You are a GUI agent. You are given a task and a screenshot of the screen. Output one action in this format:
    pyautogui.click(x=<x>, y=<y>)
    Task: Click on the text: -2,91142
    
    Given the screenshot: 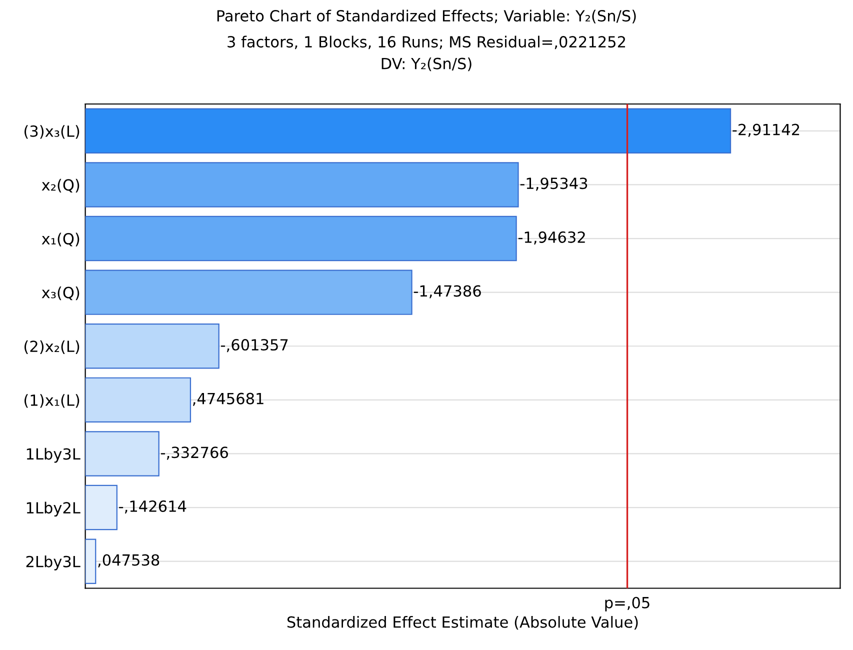 What is the action you would take?
    pyautogui.click(x=766, y=130)
    